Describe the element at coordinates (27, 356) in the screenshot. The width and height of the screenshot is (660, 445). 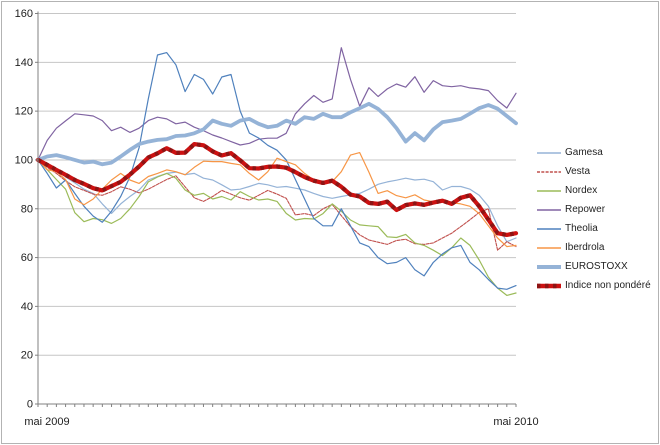
I see `y-tick-label-20: 20` at that location.